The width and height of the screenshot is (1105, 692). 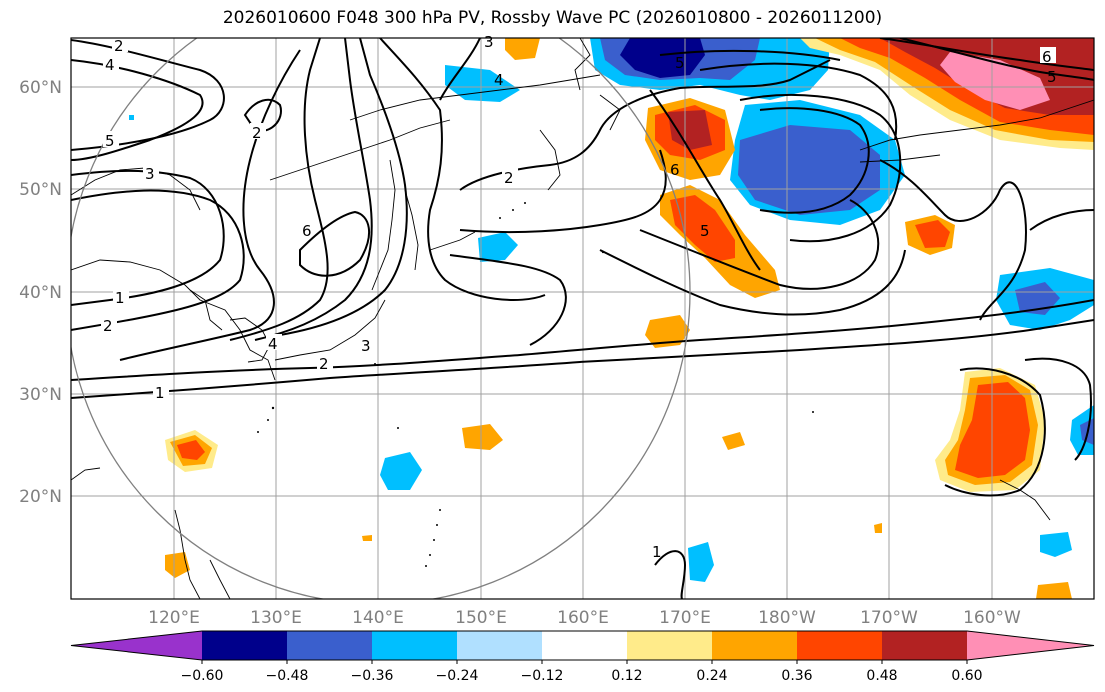 I want to click on lon-label: 150°E, so click(x=481, y=618).